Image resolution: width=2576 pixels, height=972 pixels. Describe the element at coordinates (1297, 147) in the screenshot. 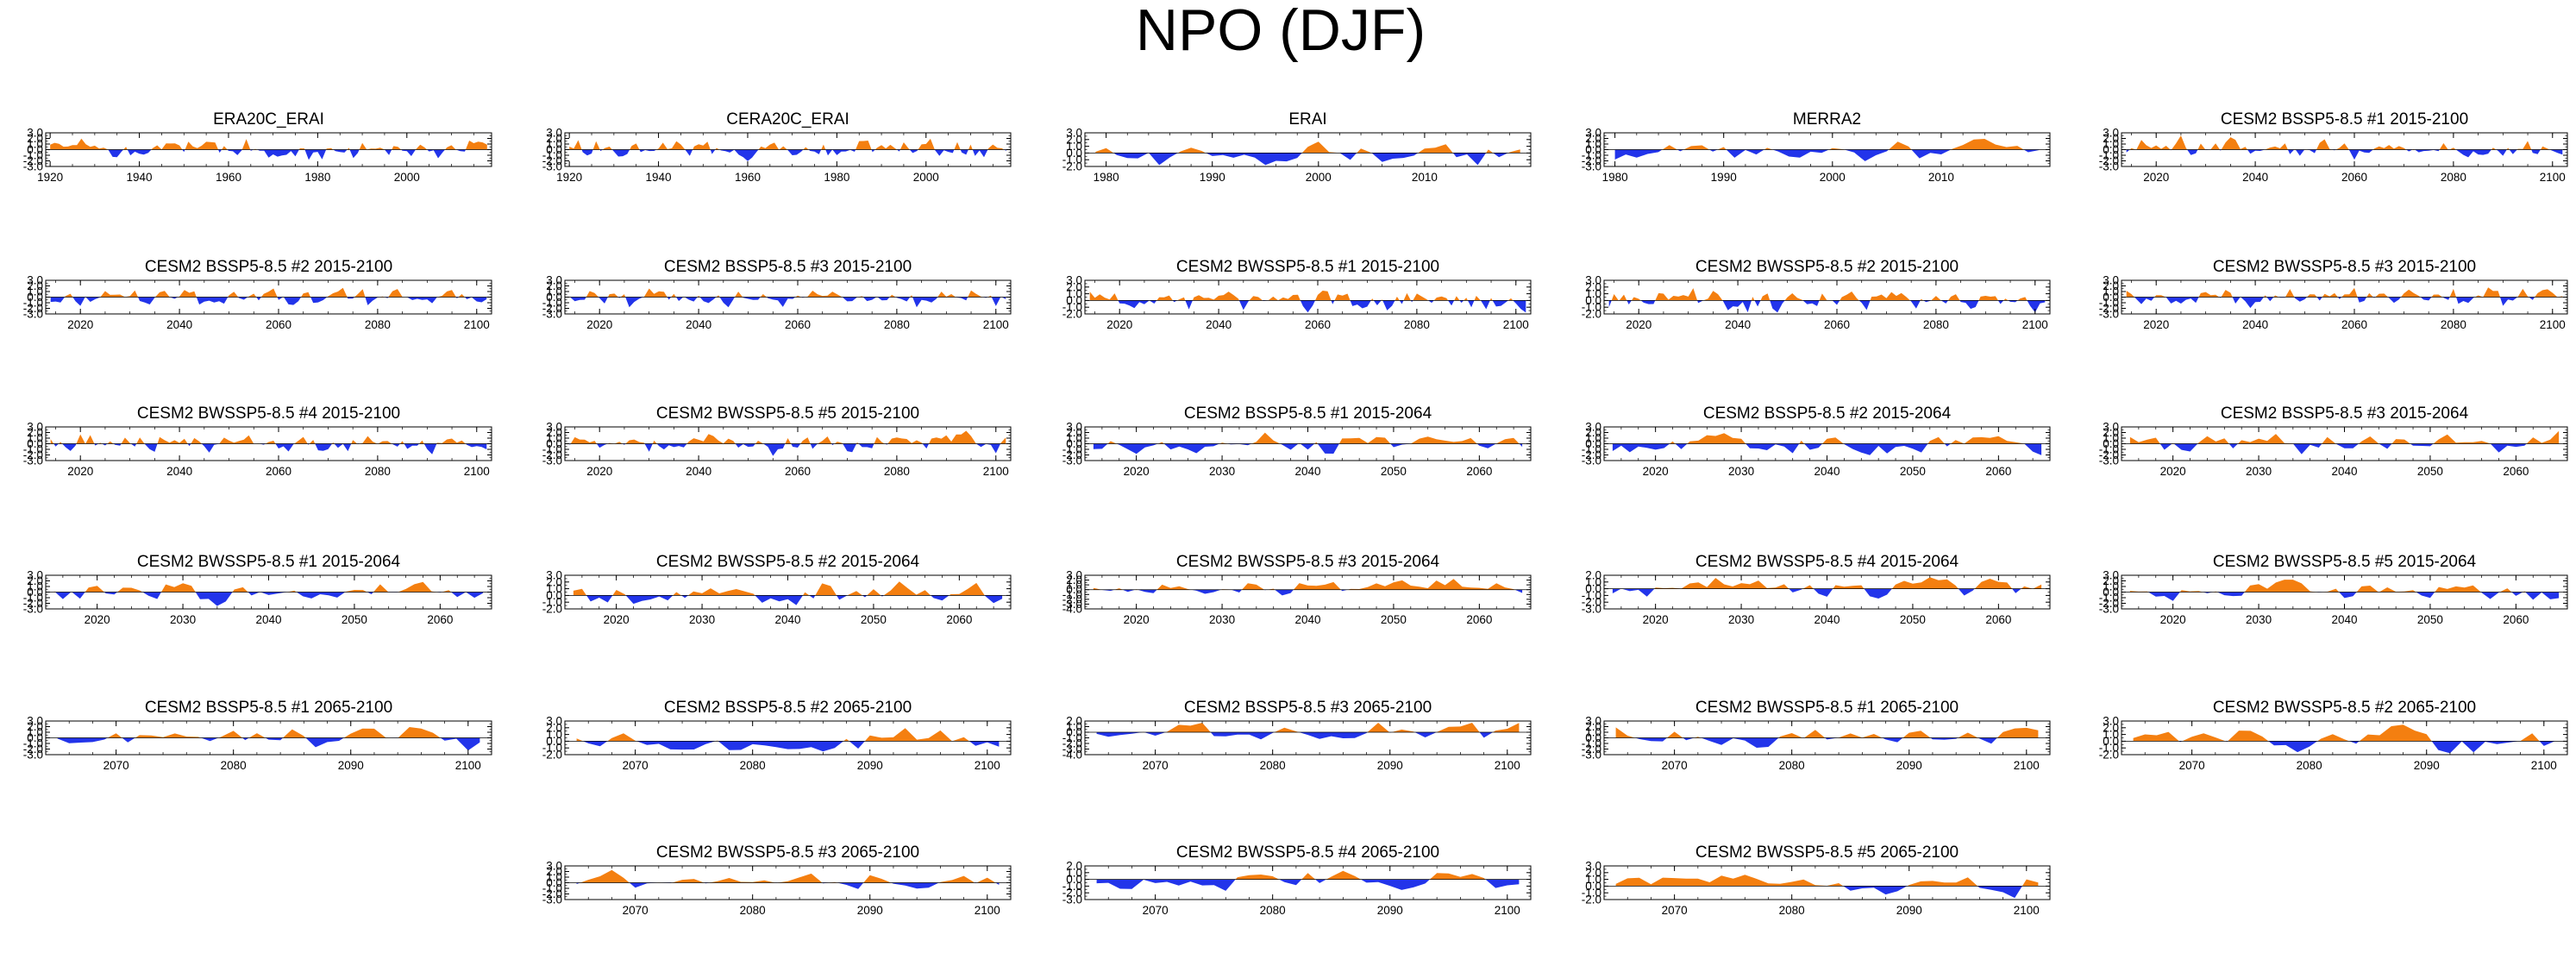

I see `panel-3: ERAI 3.02.01.00.0-1.0-2.0 1980 1990 2000 2010` at that location.